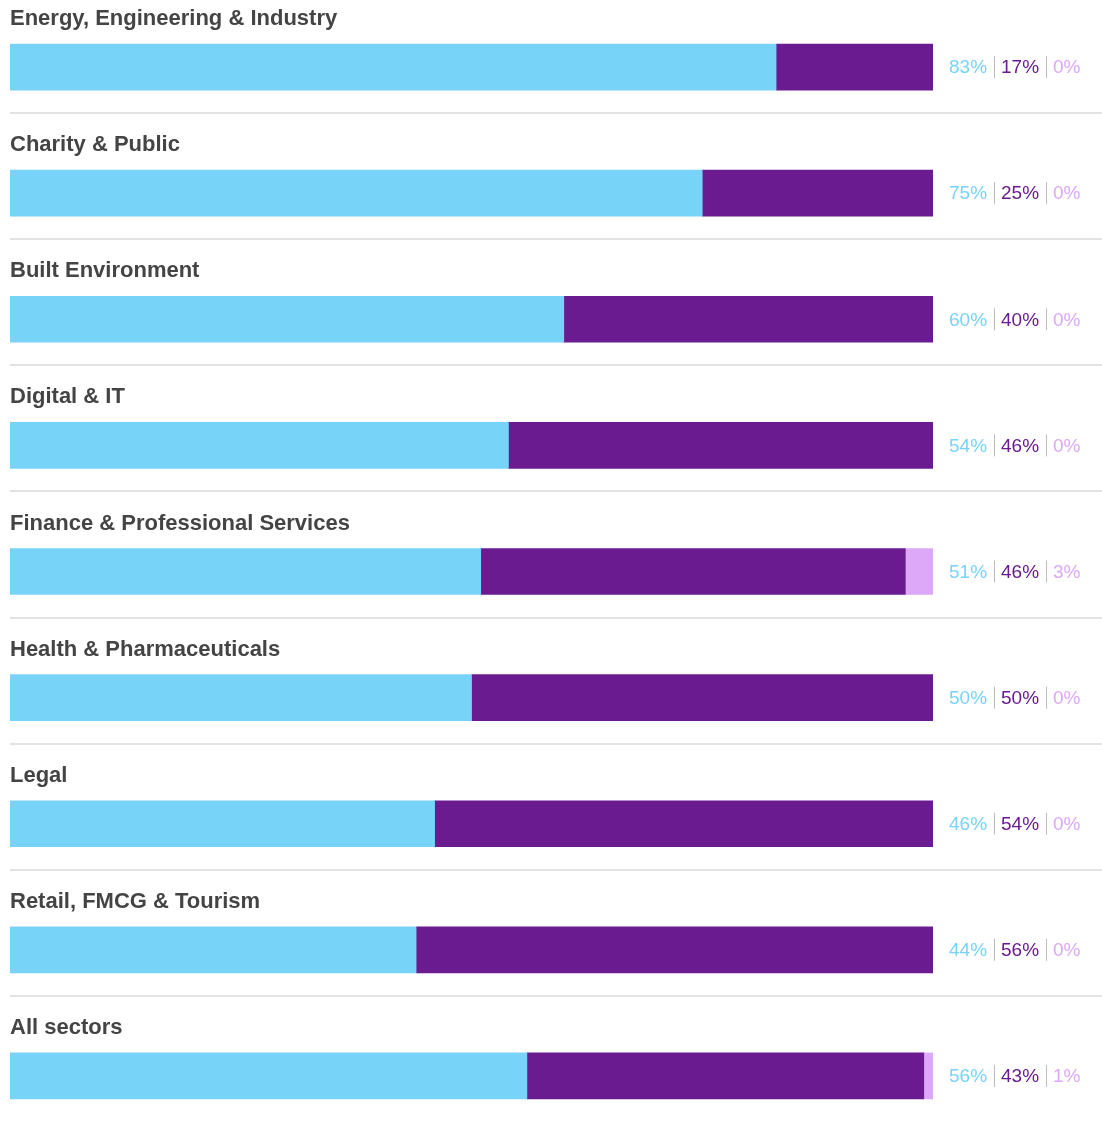  What do you see at coordinates (95, 144) in the screenshot?
I see `y-tick-label: Charity & Public` at bounding box center [95, 144].